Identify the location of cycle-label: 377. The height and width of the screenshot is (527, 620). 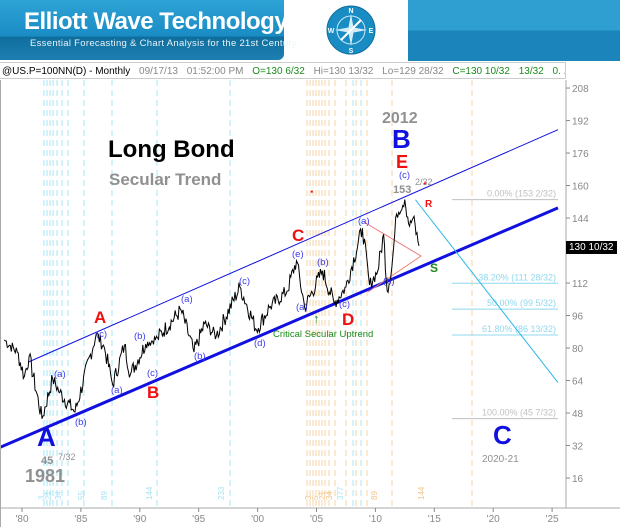
(340, 493).